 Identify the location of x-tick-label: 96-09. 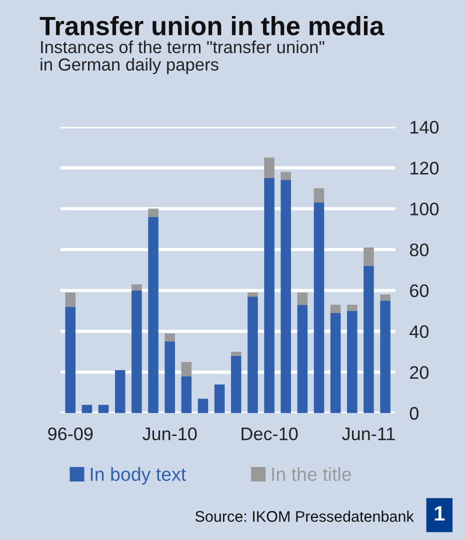
(70, 433).